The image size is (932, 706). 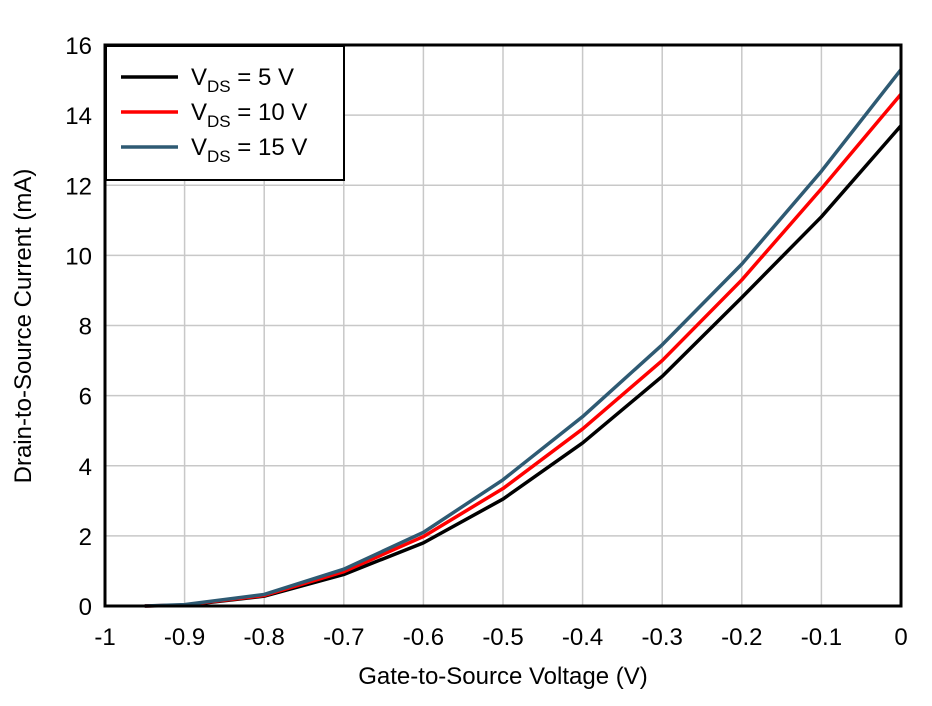 I want to click on y-tick-label: 4, so click(x=85, y=467).